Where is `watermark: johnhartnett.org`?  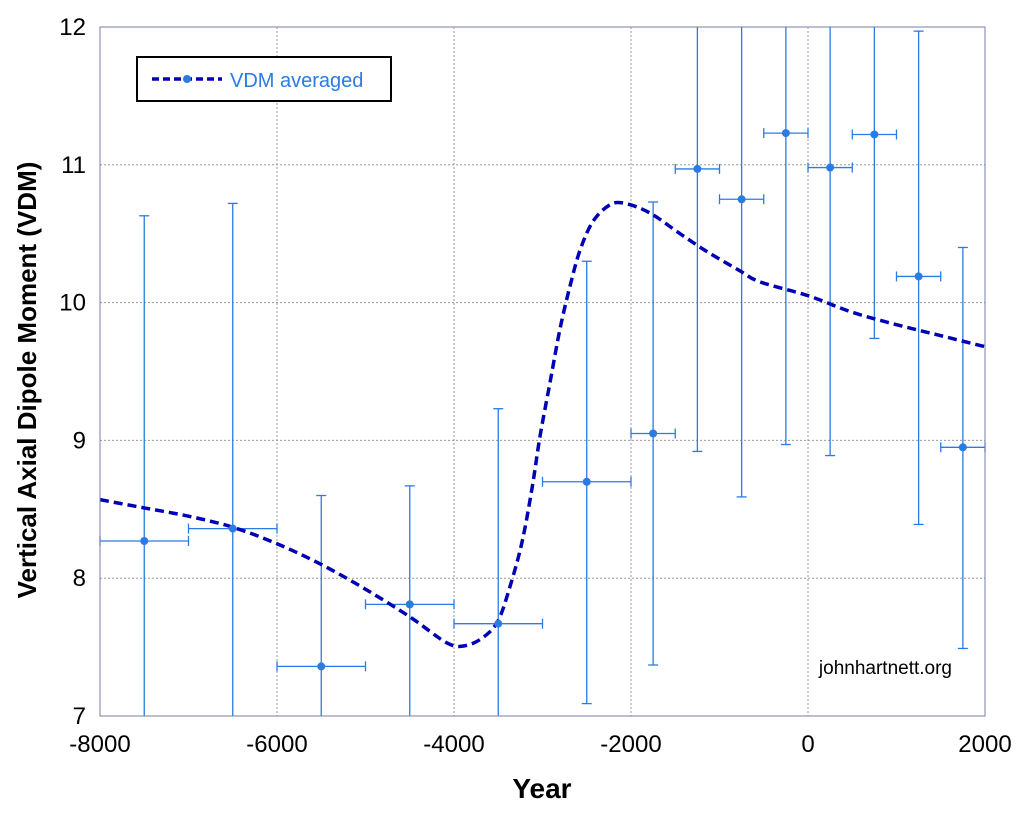
watermark: johnhartnett.org is located at coordinates (885, 668).